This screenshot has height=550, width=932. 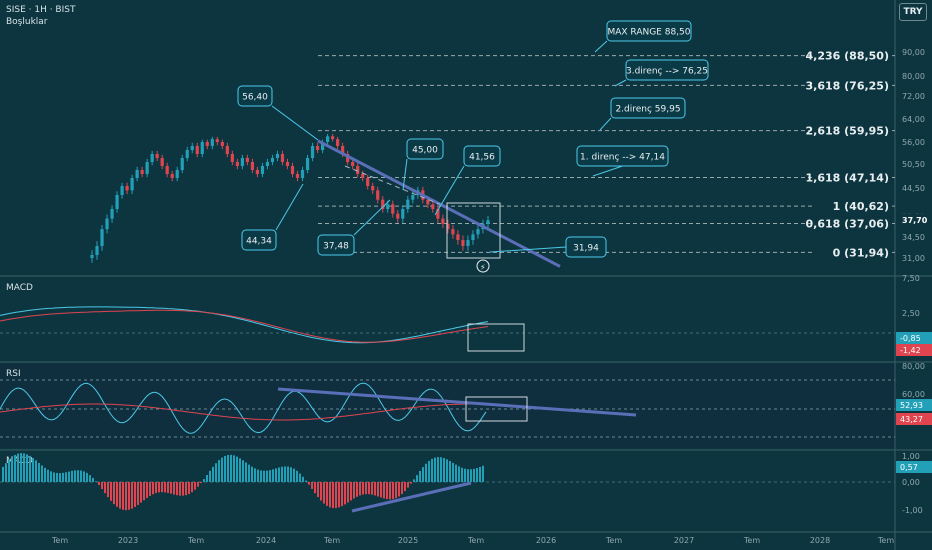 I want to click on currency-button: TRY, so click(x=913, y=12).